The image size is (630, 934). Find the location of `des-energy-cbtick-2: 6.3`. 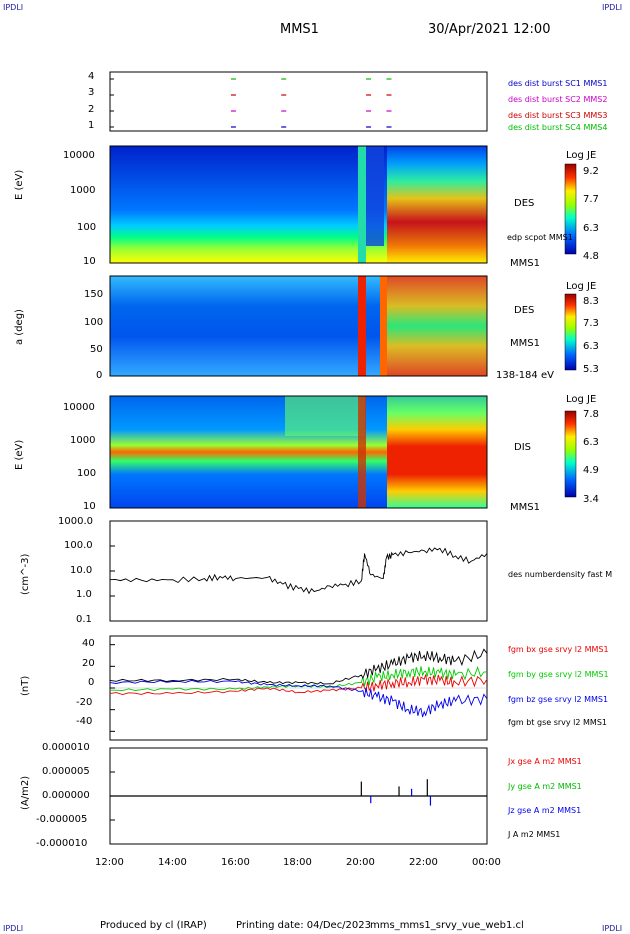

des-energy-cbtick-2: 6.3 is located at coordinates (591, 228).